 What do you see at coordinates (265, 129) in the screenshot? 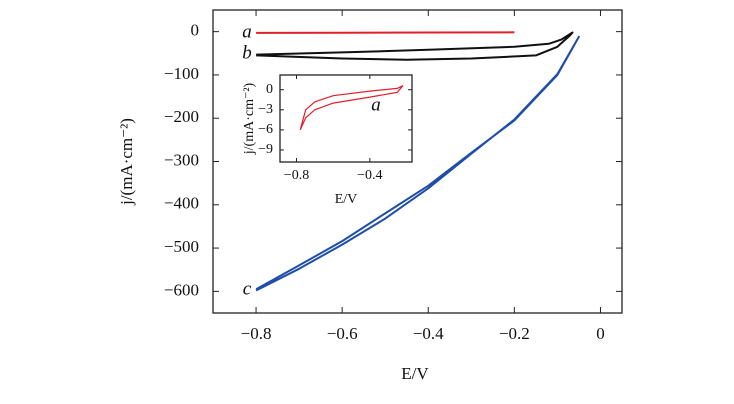
I see `y-tick-label: −6` at bounding box center [265, 129].